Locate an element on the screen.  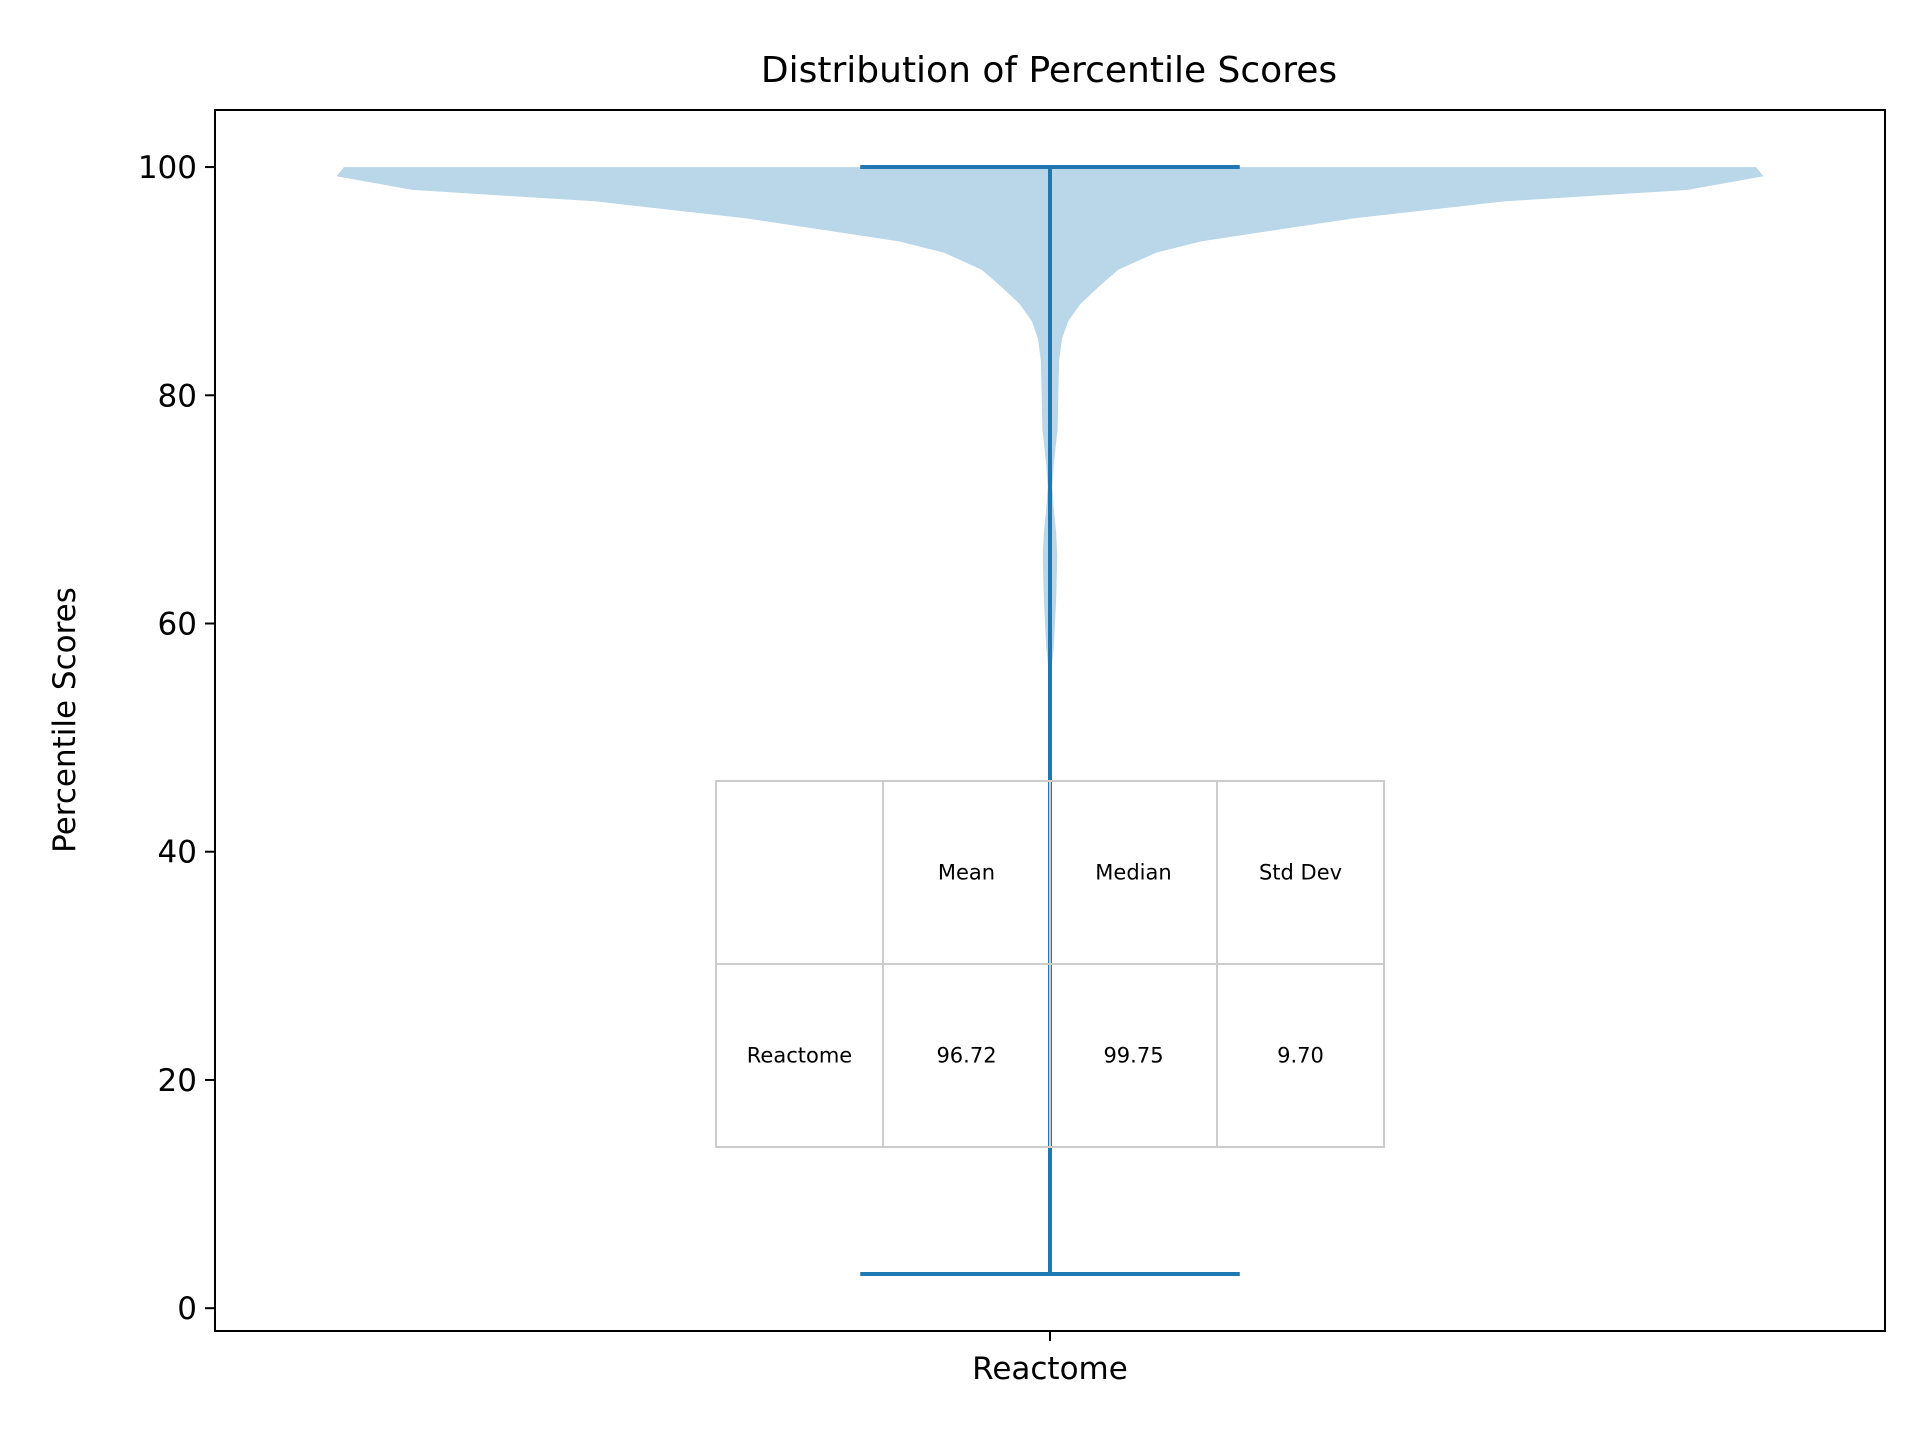
y-axis-label: Percentile Scores is located at coordinates (65, 720).